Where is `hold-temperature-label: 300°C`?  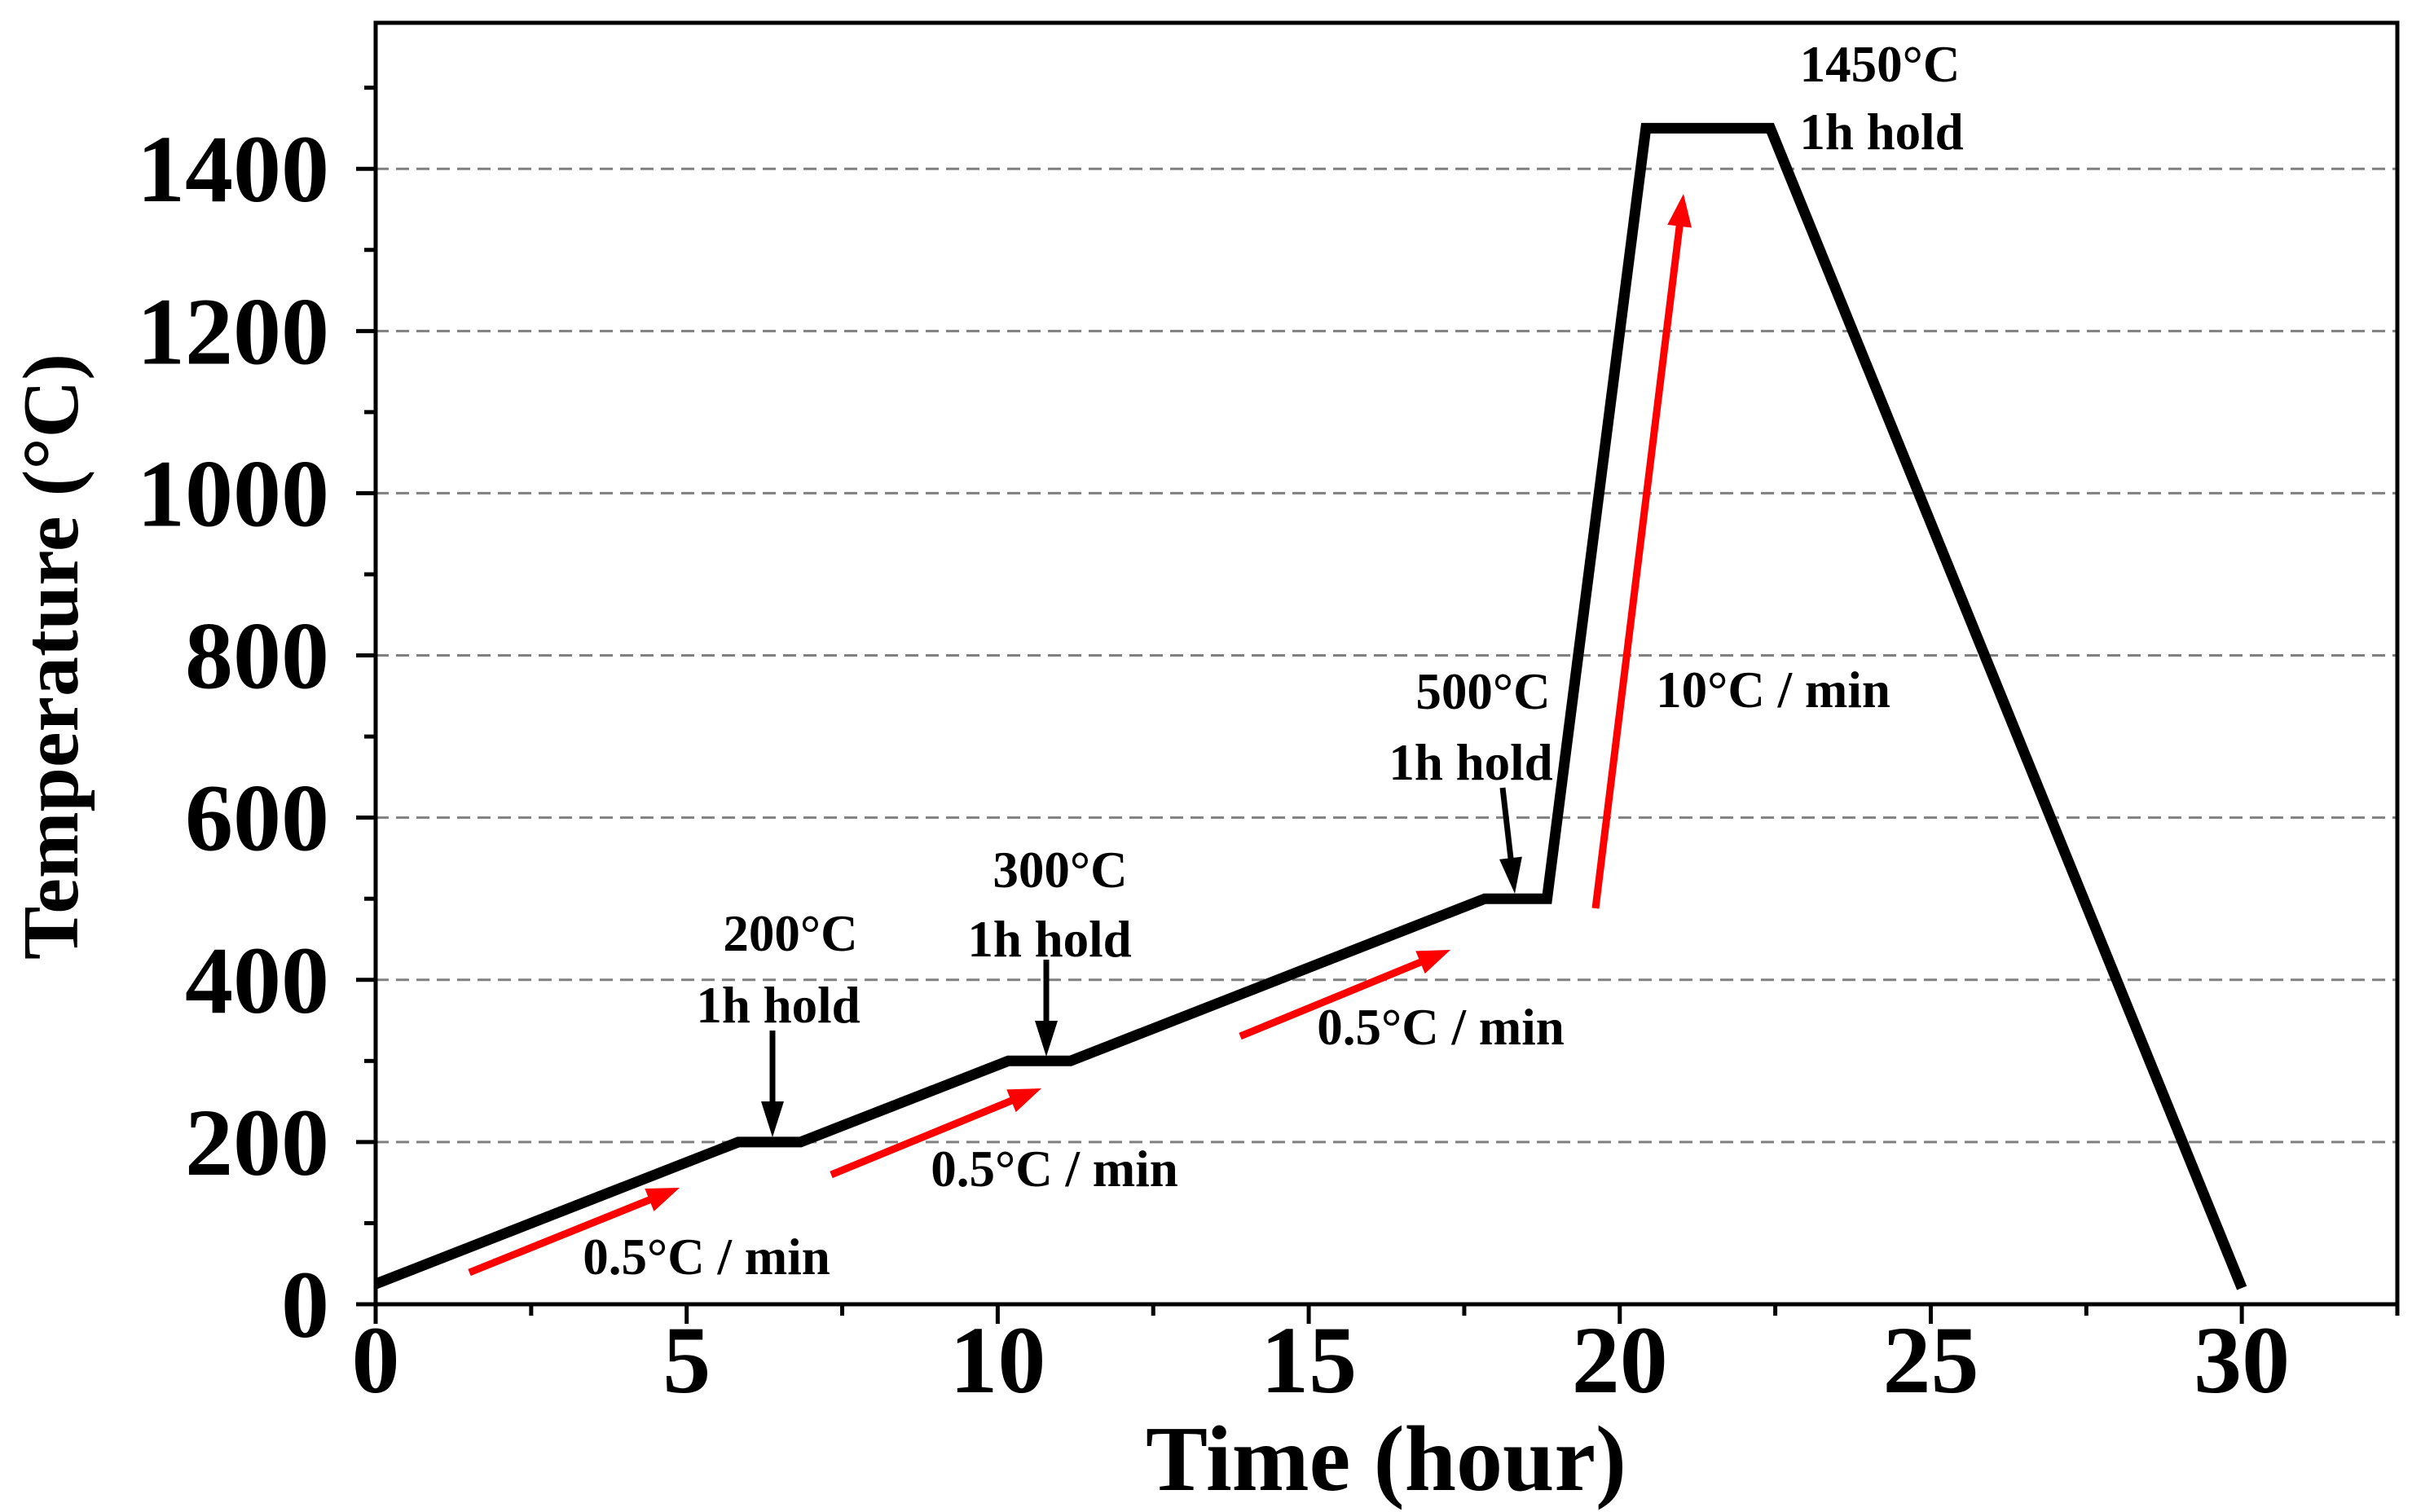
hold-temperature-label: 300°C is located at coordinates (1060, 870).